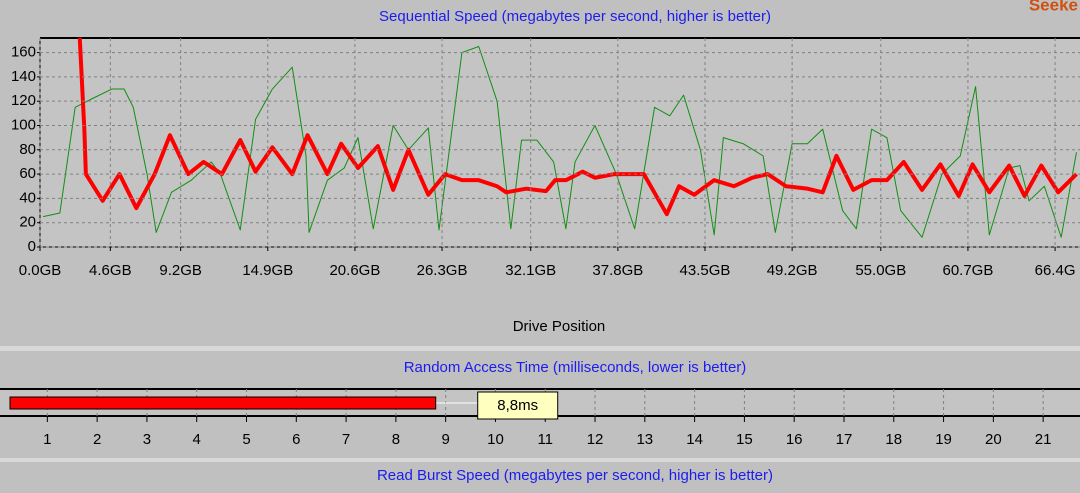  What do you see at coordinates (32, 246) in the screenshot?
I see `y-tick-label: 0` at bounding box center [32, 246].